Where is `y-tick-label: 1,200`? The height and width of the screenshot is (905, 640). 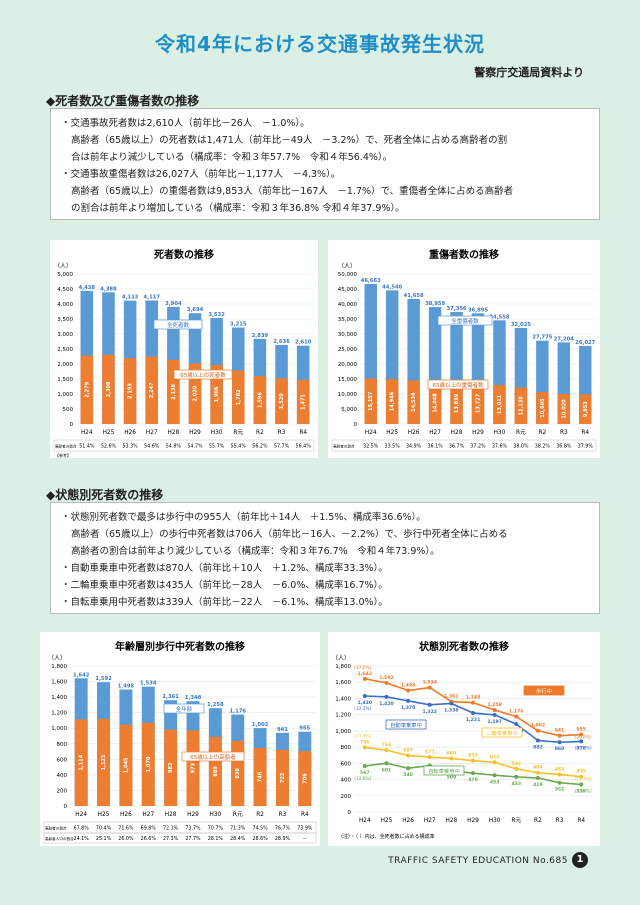
y-tick-label: 1,200 is located at coordinates (343, 716).